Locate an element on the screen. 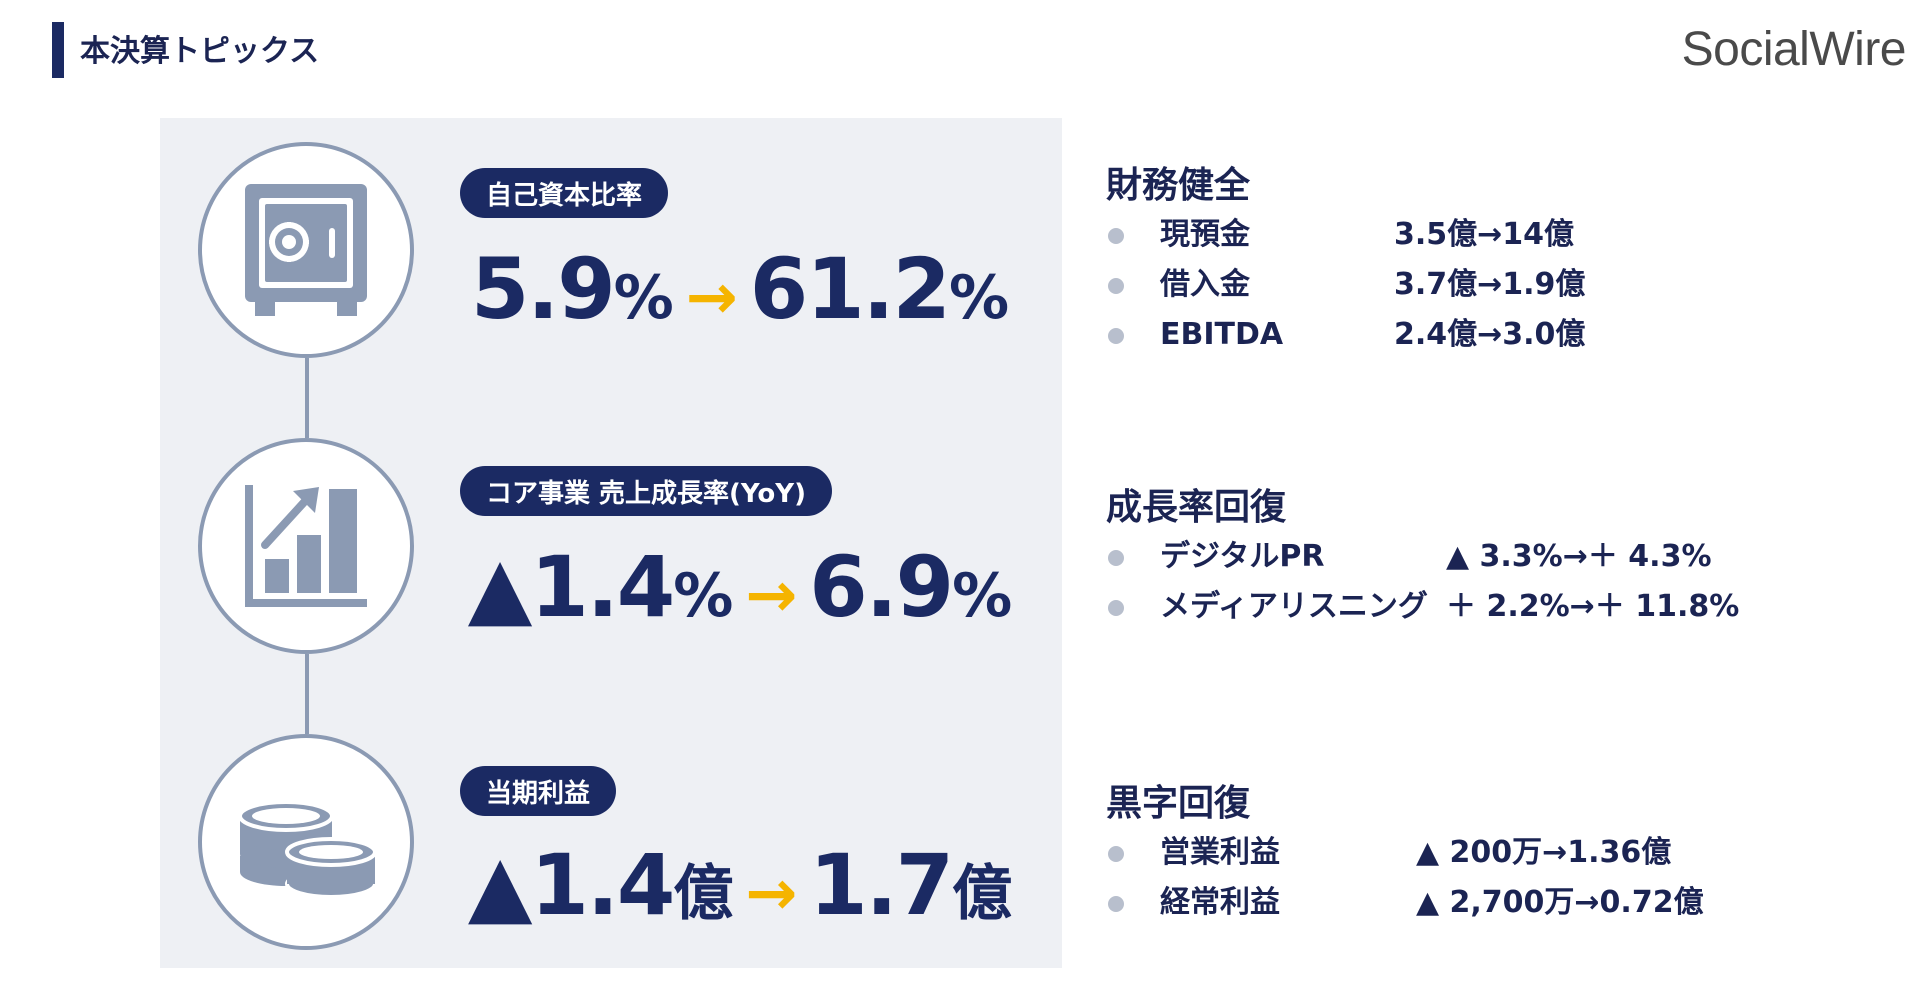  list-item: 借入金 3.7億→1.9億 is located at coordinates (1345, 285).